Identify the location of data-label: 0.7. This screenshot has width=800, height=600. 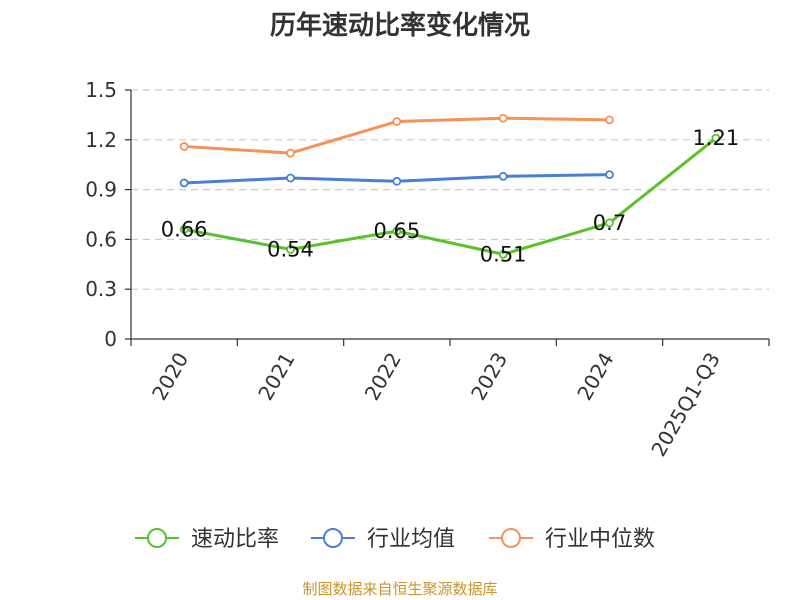
(609, 223).